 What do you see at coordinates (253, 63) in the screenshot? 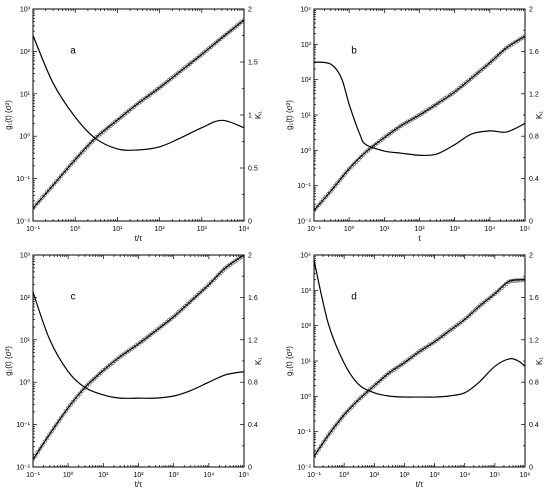
I see `y2-tick-label: 1.5` at bounding box center [253, 63].